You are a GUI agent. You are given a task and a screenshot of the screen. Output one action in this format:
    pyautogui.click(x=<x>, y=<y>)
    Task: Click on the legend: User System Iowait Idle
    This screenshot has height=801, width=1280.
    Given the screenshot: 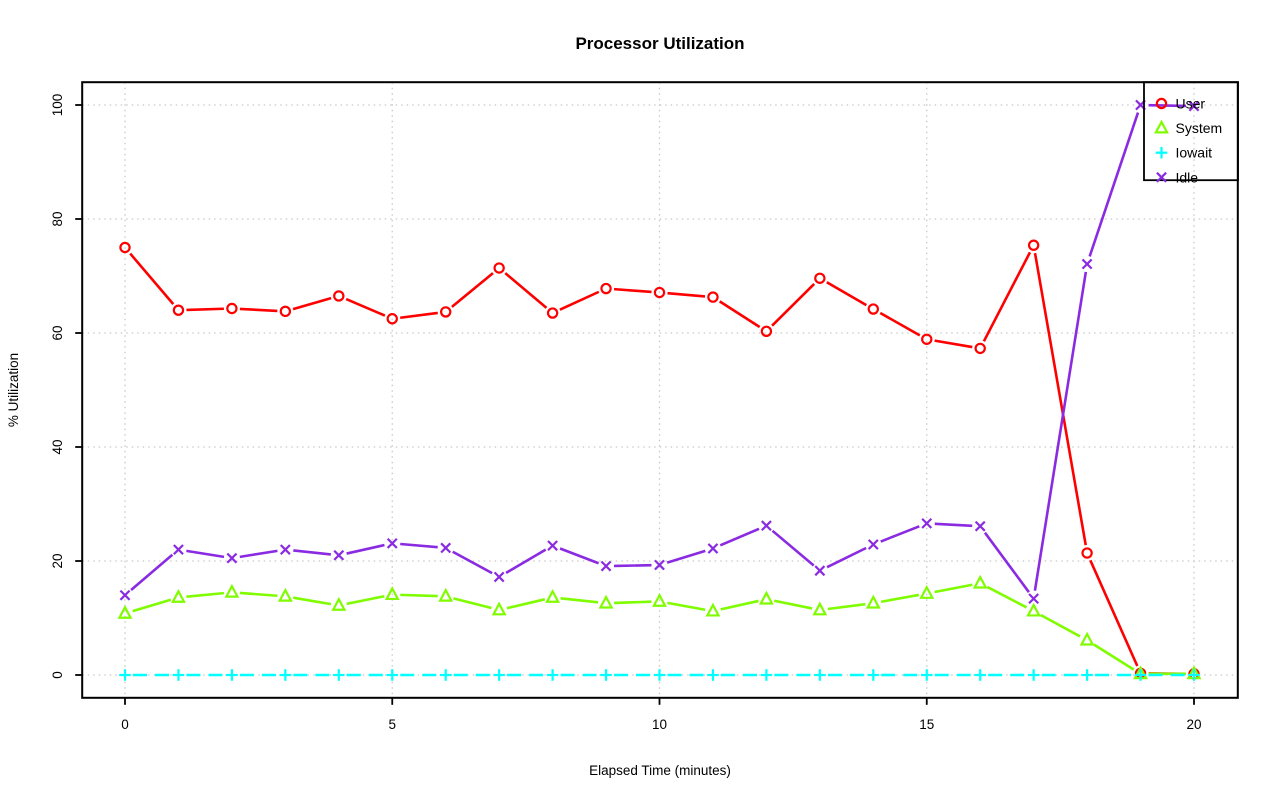 What is the action you would take?
    pyautogui.click(x=1191, y=133)
    